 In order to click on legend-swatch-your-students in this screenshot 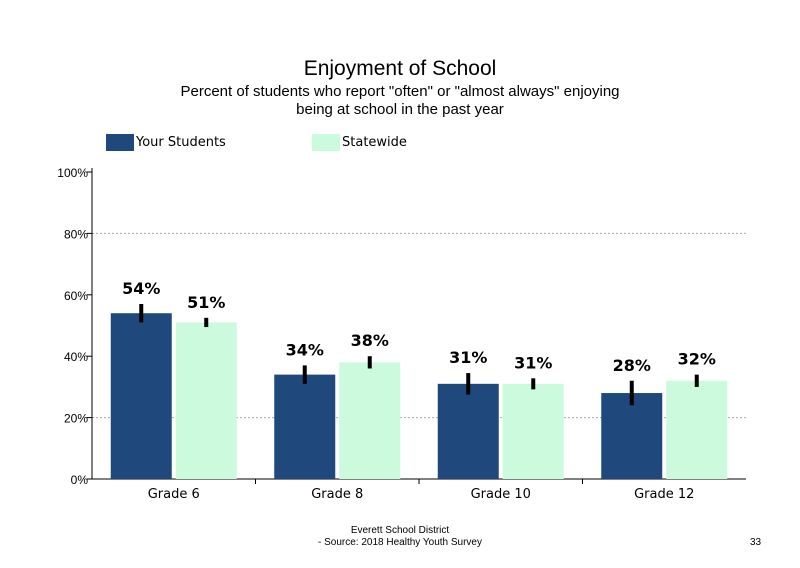, I will do `click(120, 142)`.